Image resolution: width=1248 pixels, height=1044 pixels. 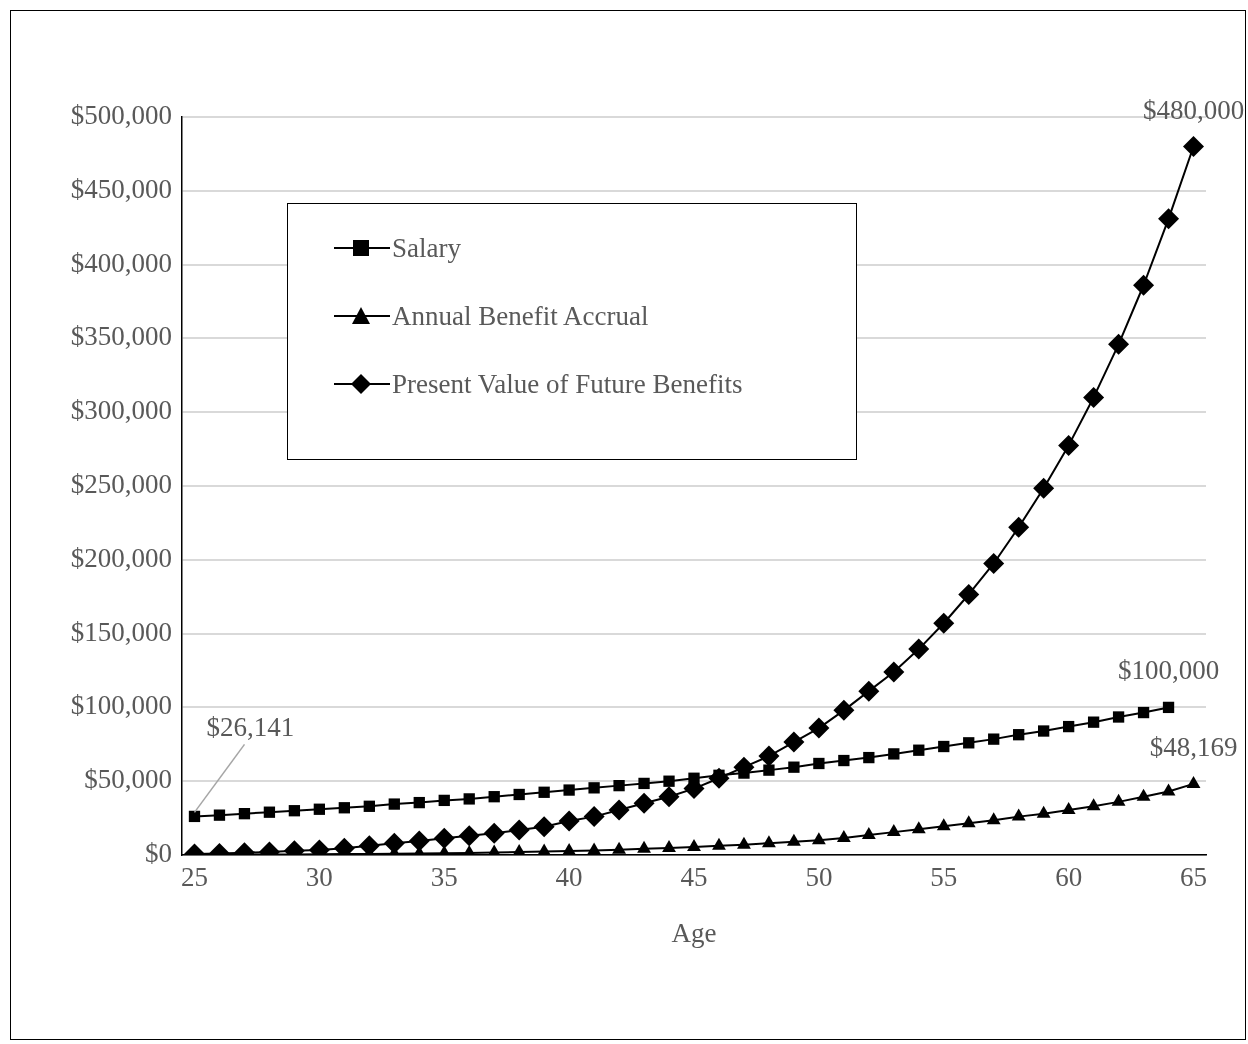 I want to click on y-tick-label: $350,000, so click(x=121, y=336).